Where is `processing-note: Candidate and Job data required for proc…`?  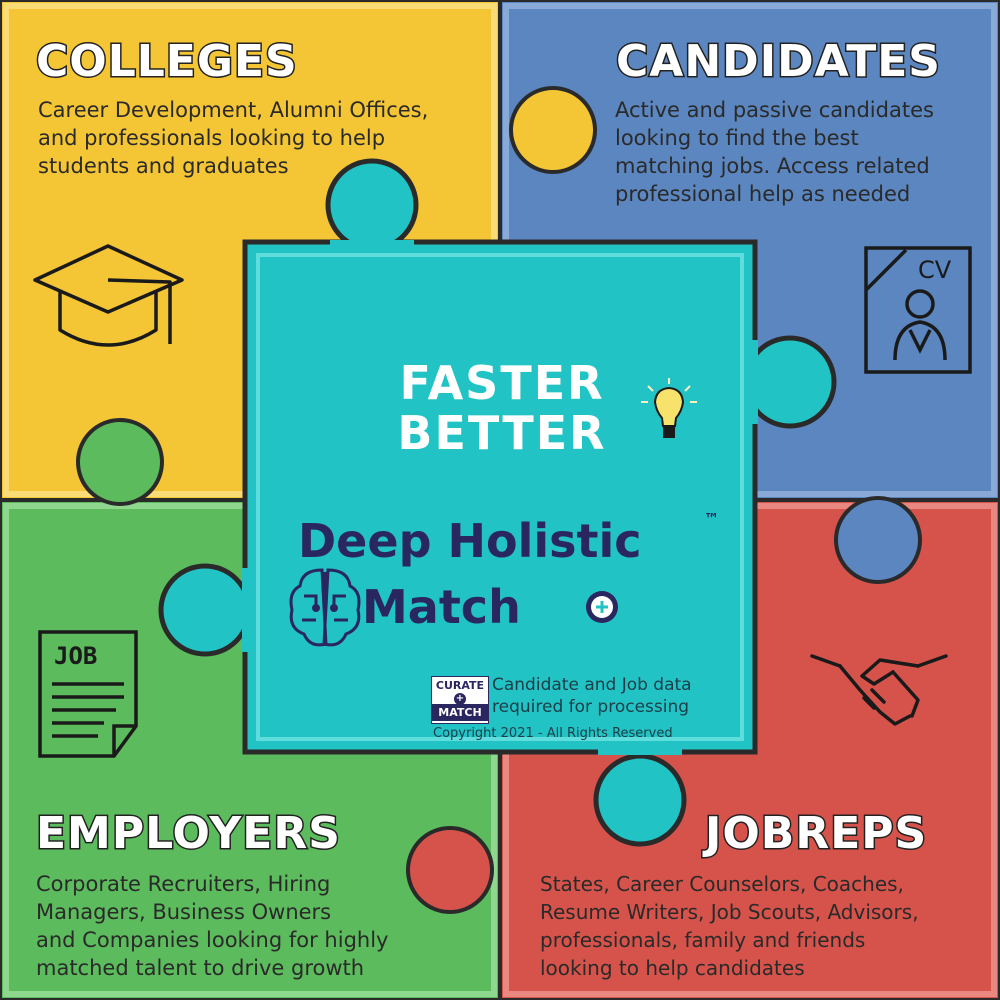
processing-note: Candidate and Job data required for proc… is located at coordinates (592, 696).